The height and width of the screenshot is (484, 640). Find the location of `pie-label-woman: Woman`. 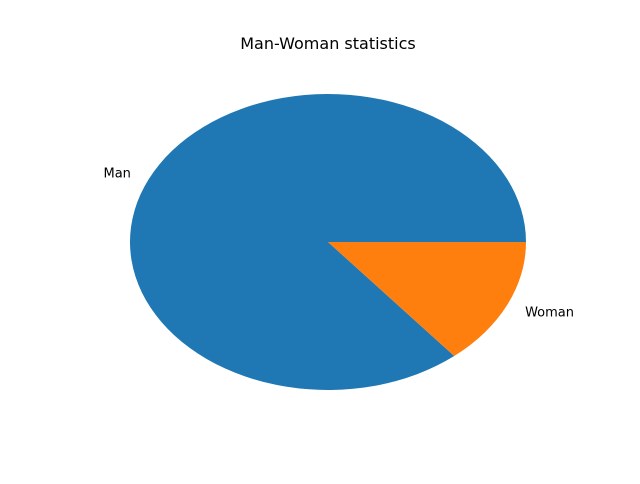

pie-label-woman: Woman is located at coordinates (549, 312).